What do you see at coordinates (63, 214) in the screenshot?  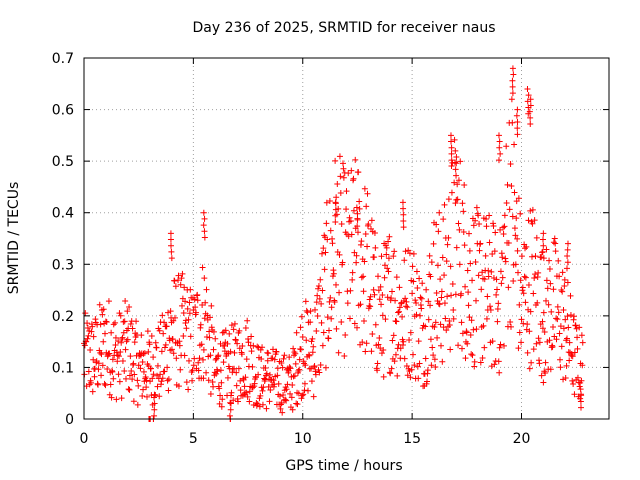 I see `y-tick-label: 0.4` at bounding box center [63, 214].